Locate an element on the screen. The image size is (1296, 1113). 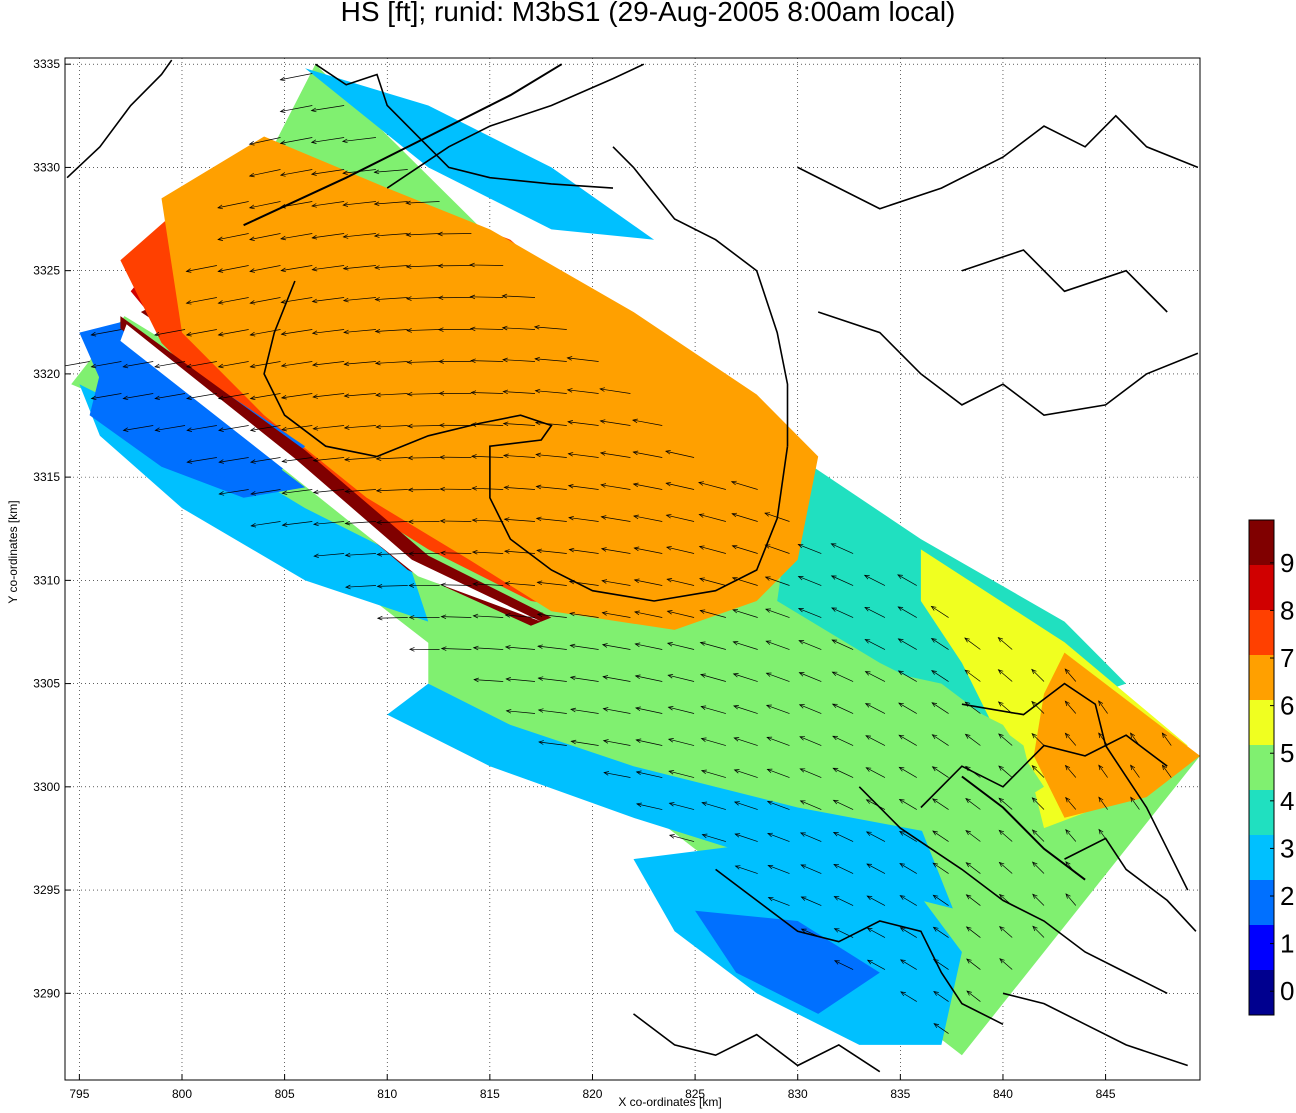
colorbar-tick-label: 6 is located at coordinates (1287, 706).